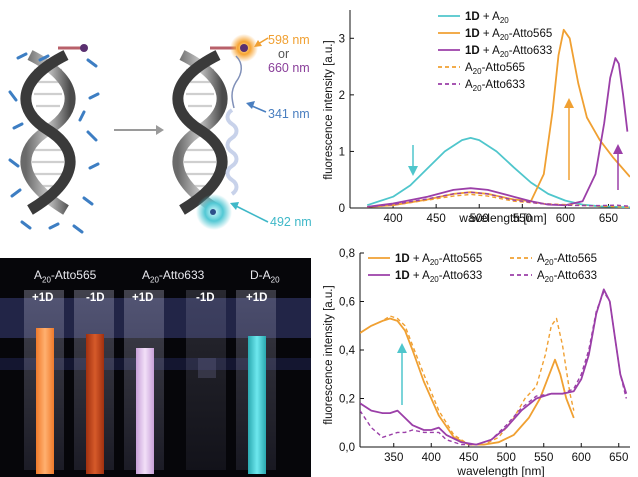  I want to click on legend-label: 1D + A20, so click(487, 18).